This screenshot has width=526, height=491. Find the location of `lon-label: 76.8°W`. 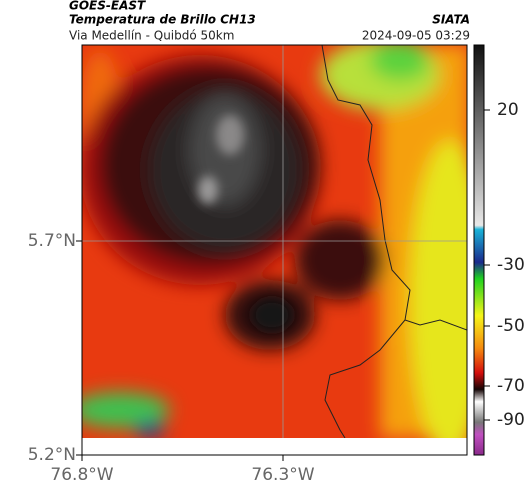

lon-label: 76.8°W is located at coordinates (81, 475).